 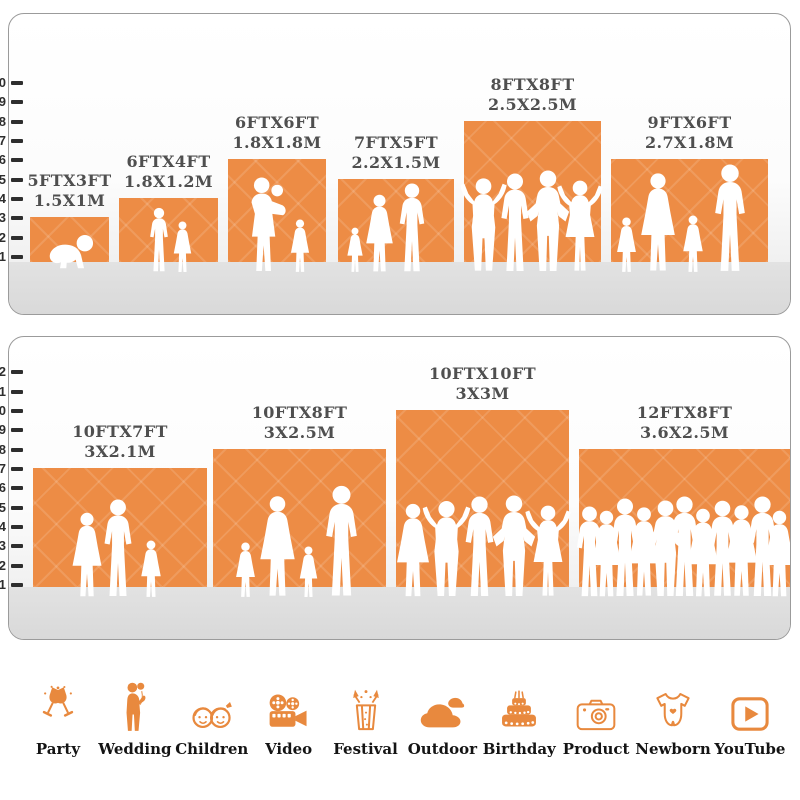 What do you see at coordinates (750, 706) in the screenshot?
I see `youtube-icon` at bounding box center [750, 706].